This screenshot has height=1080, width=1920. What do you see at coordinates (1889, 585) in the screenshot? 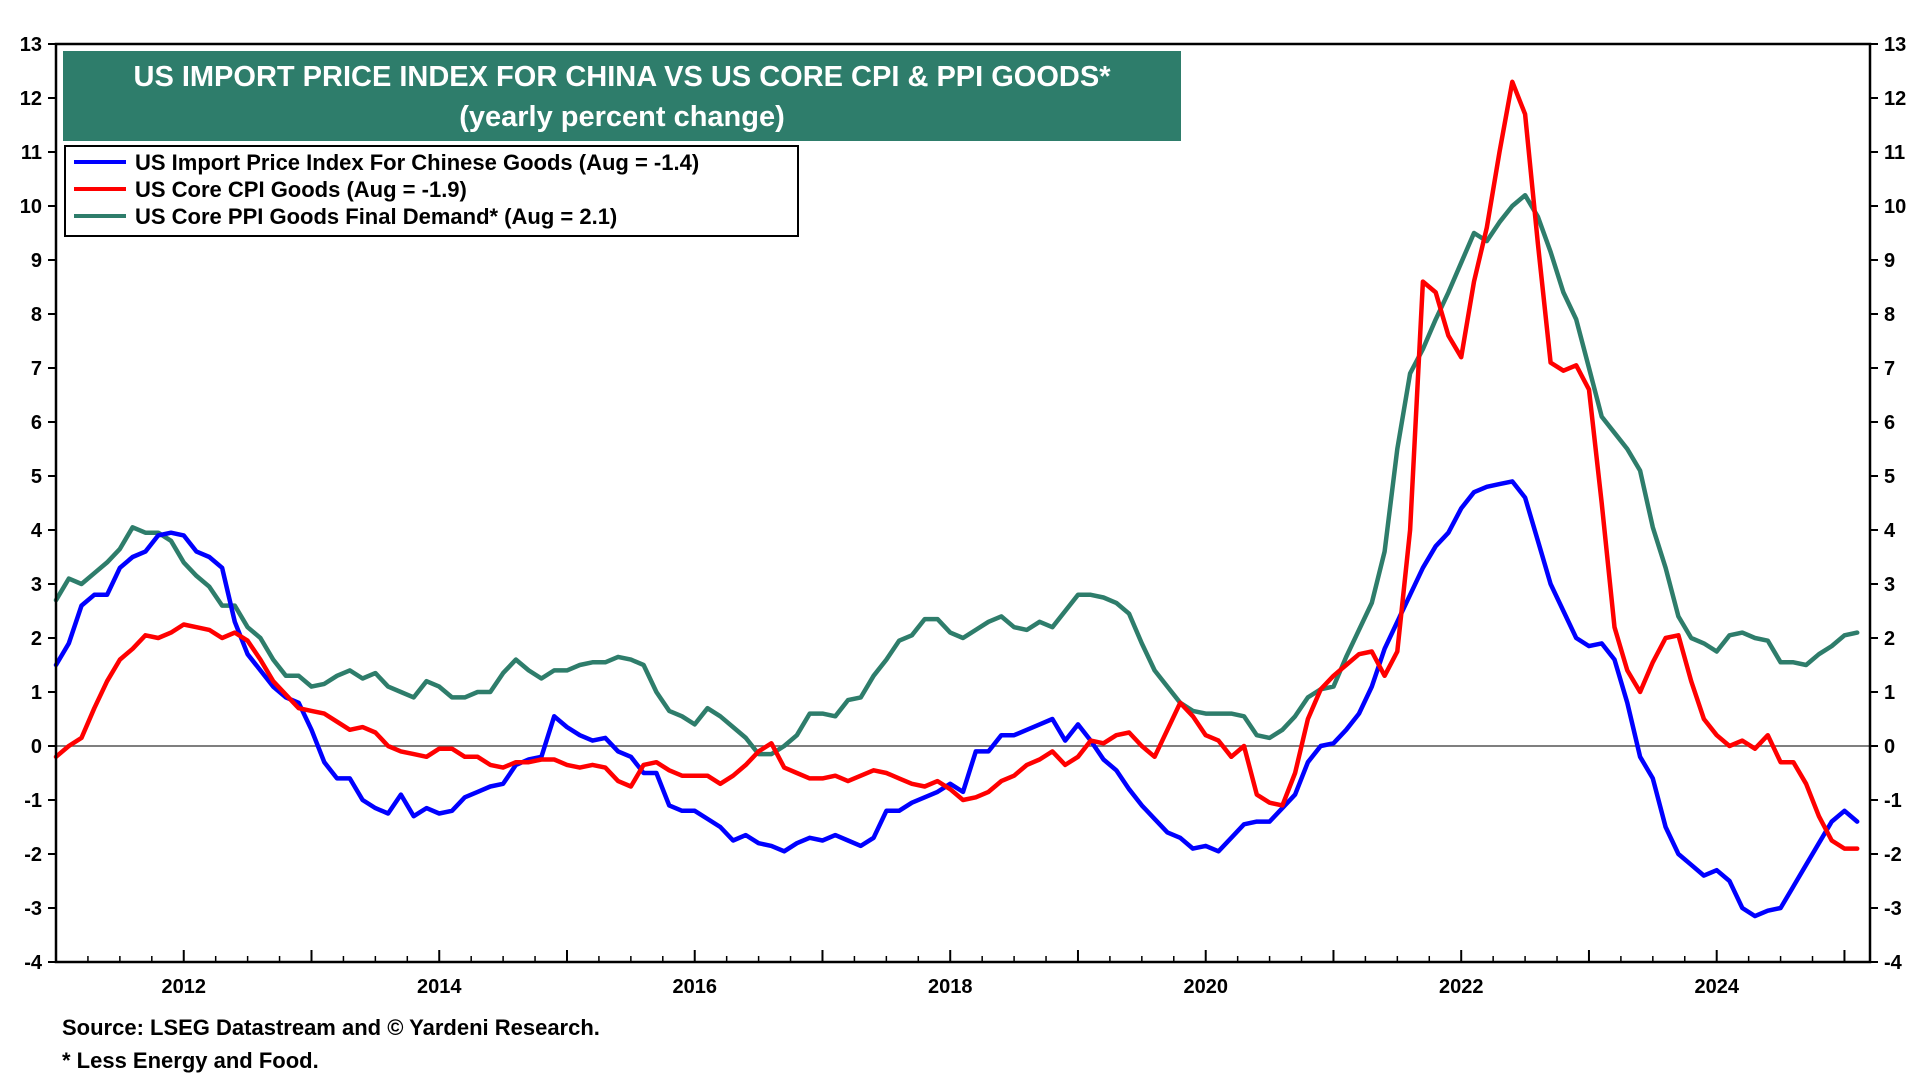
I see `y-tick-label-right: 3` at bounding box center [1889, 585].